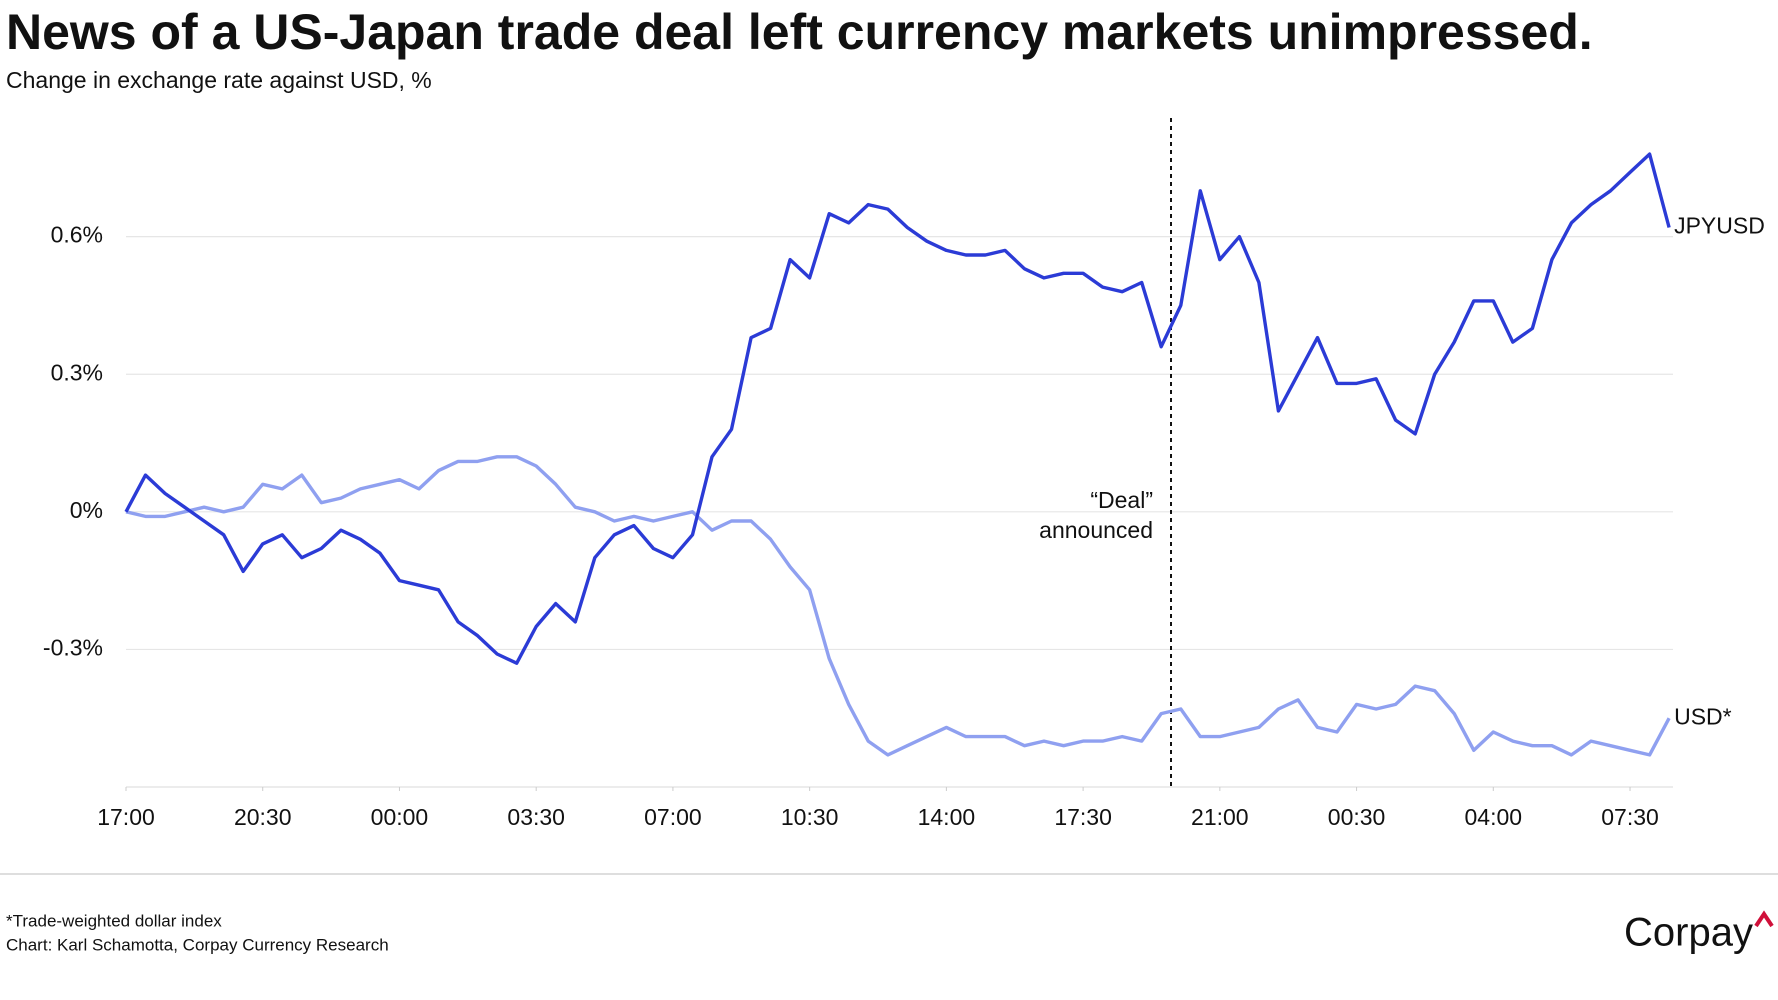 This screenshot has width=1778, height=1000. Describe the element at coordinates (1703, 716) in the screenshot. I see `series-label: USD*` at that location.